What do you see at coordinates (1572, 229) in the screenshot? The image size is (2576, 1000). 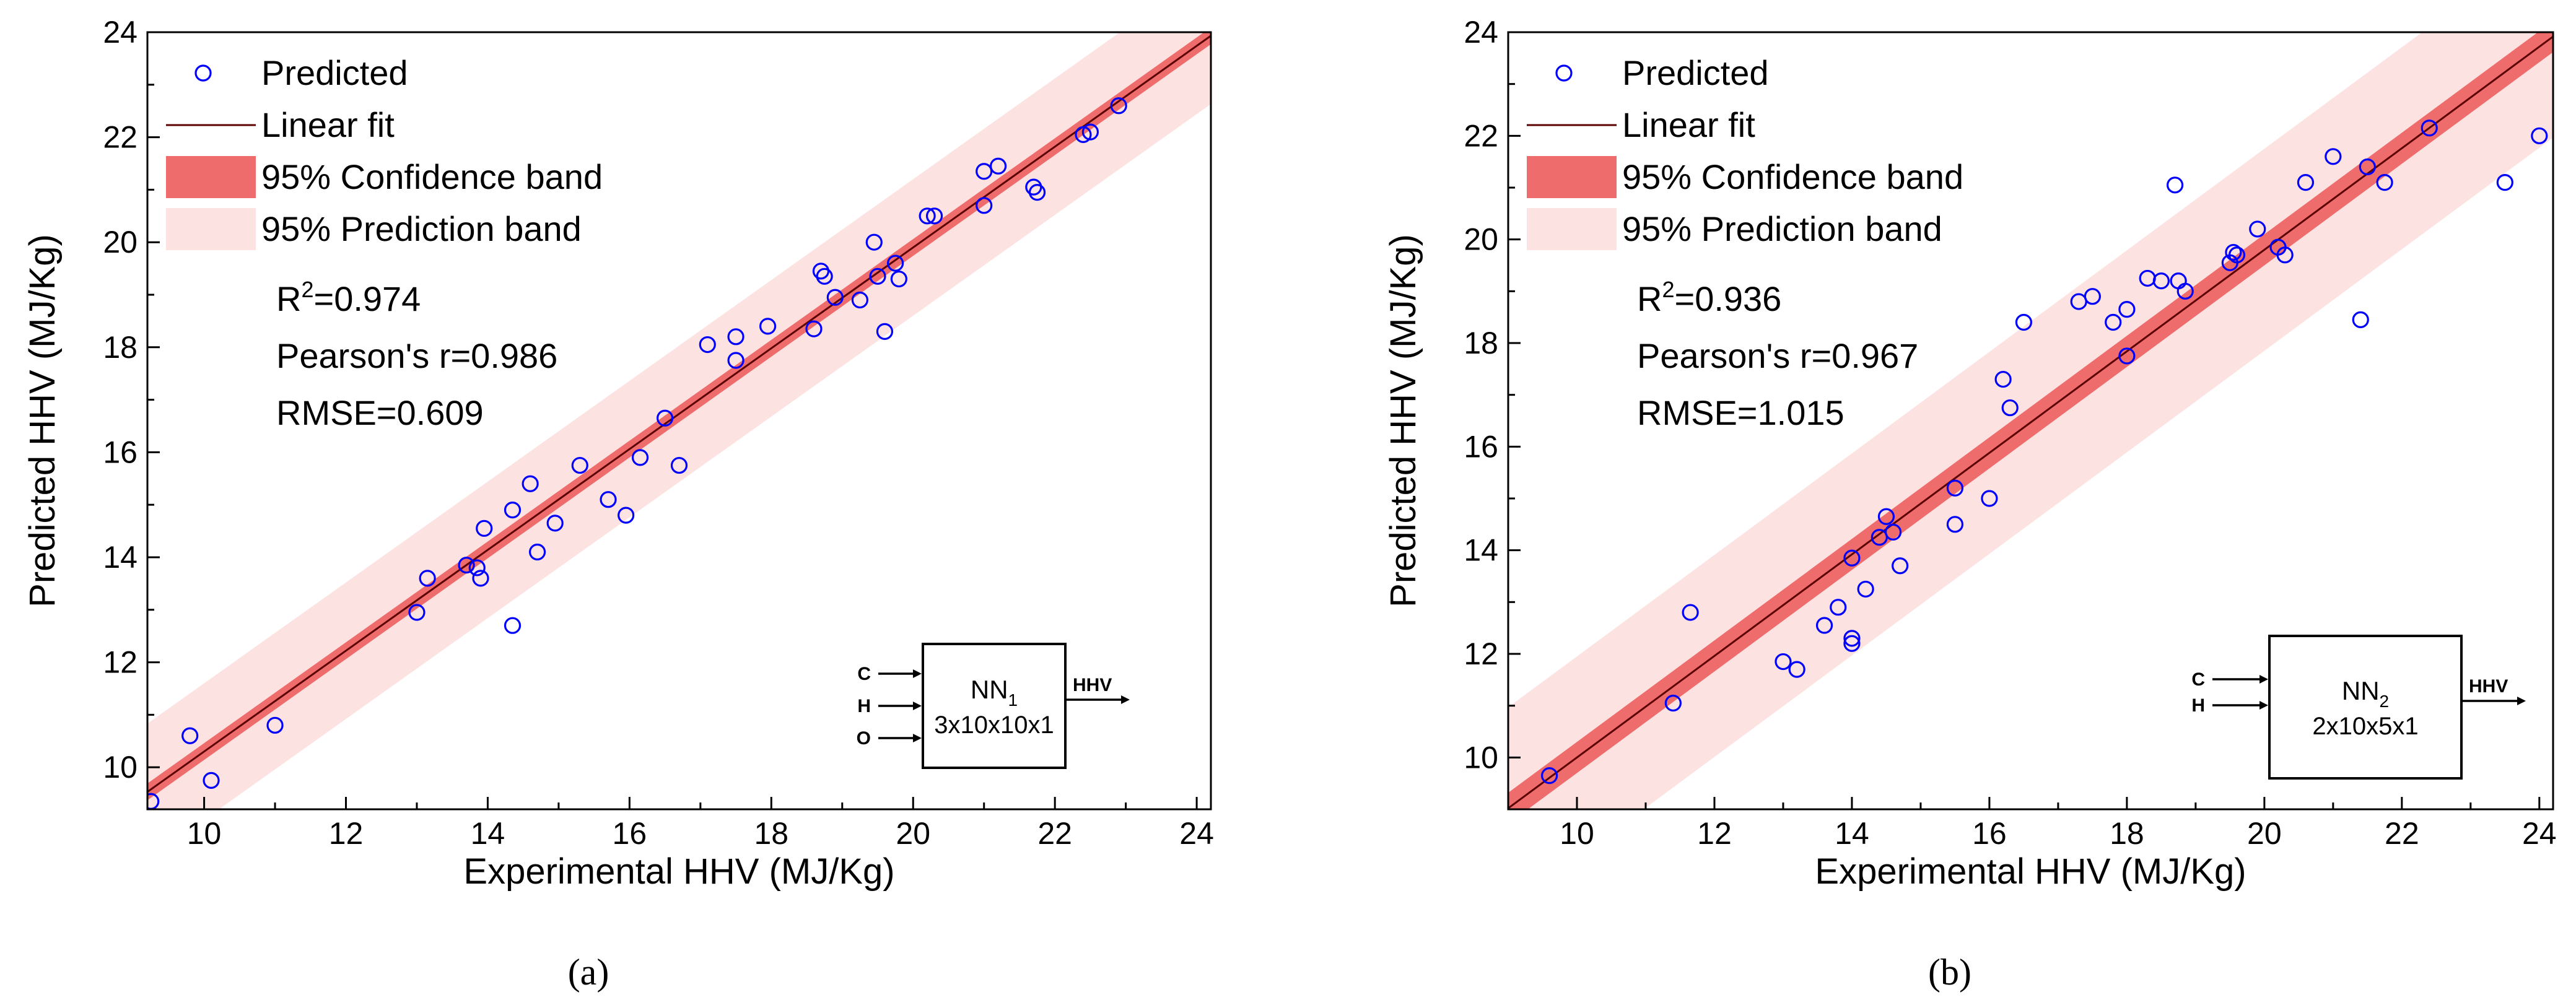 I see `legend-swatch-prediction` at bounding box center [1572, 229].